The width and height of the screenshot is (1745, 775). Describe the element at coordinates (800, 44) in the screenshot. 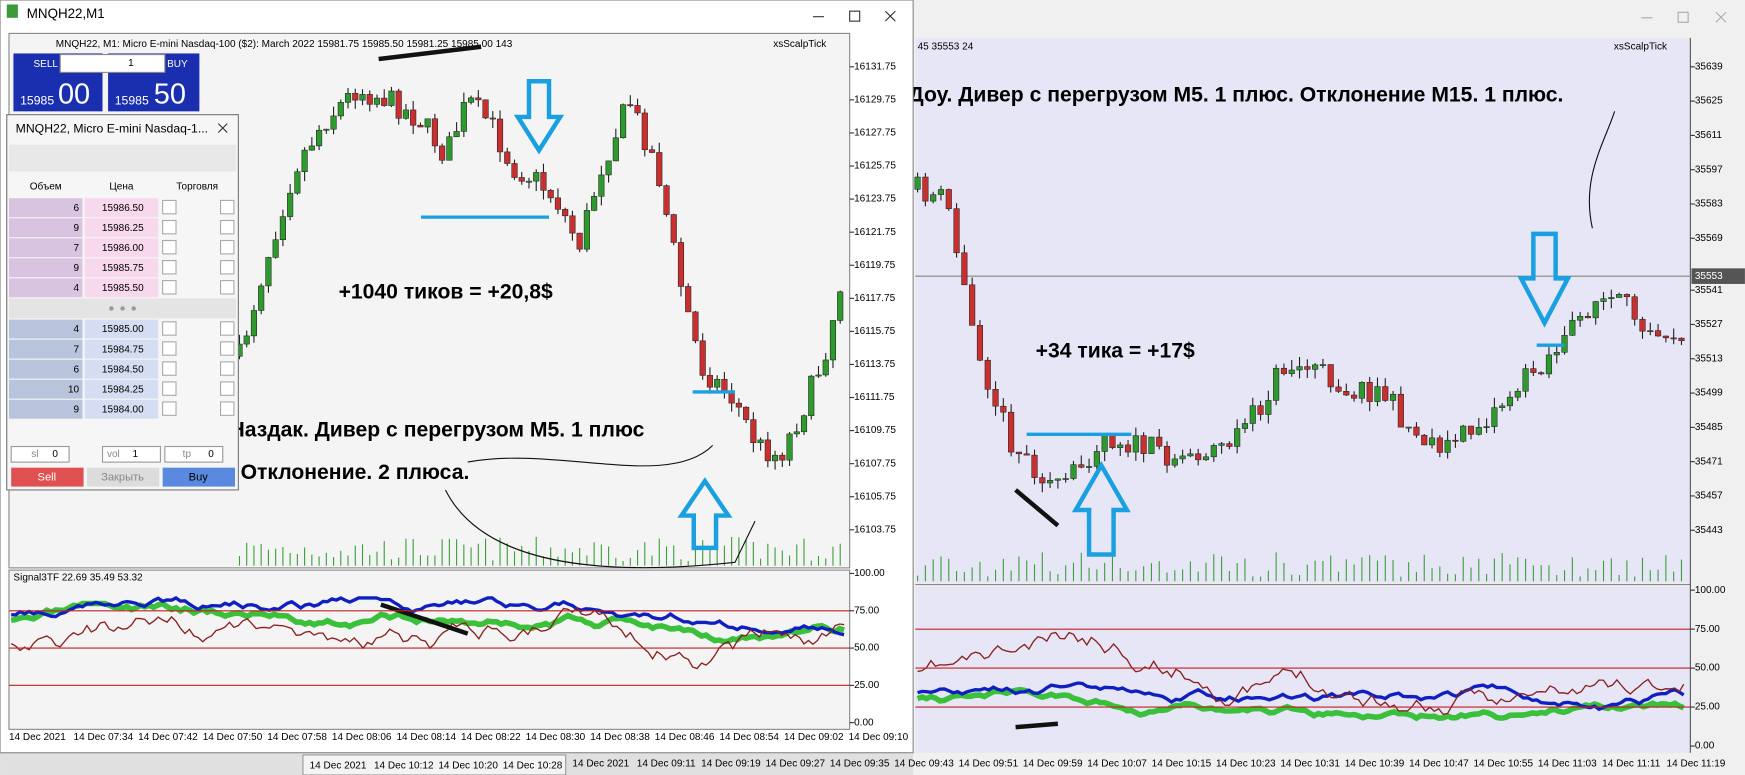

I see `indicator-name: xsScalpTick` at that location.